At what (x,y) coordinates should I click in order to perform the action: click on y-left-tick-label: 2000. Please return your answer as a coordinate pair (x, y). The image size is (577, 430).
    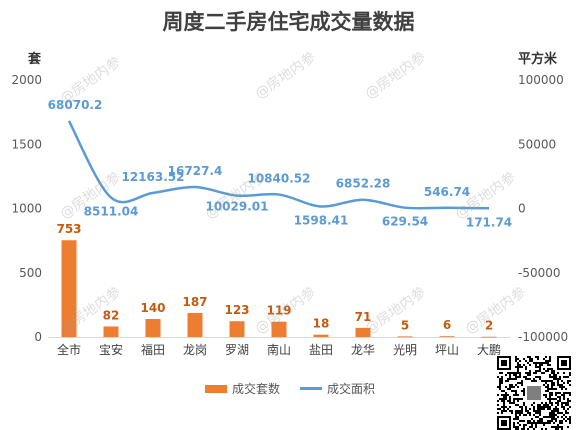
    Looking at the image, I should click on (26, 80).